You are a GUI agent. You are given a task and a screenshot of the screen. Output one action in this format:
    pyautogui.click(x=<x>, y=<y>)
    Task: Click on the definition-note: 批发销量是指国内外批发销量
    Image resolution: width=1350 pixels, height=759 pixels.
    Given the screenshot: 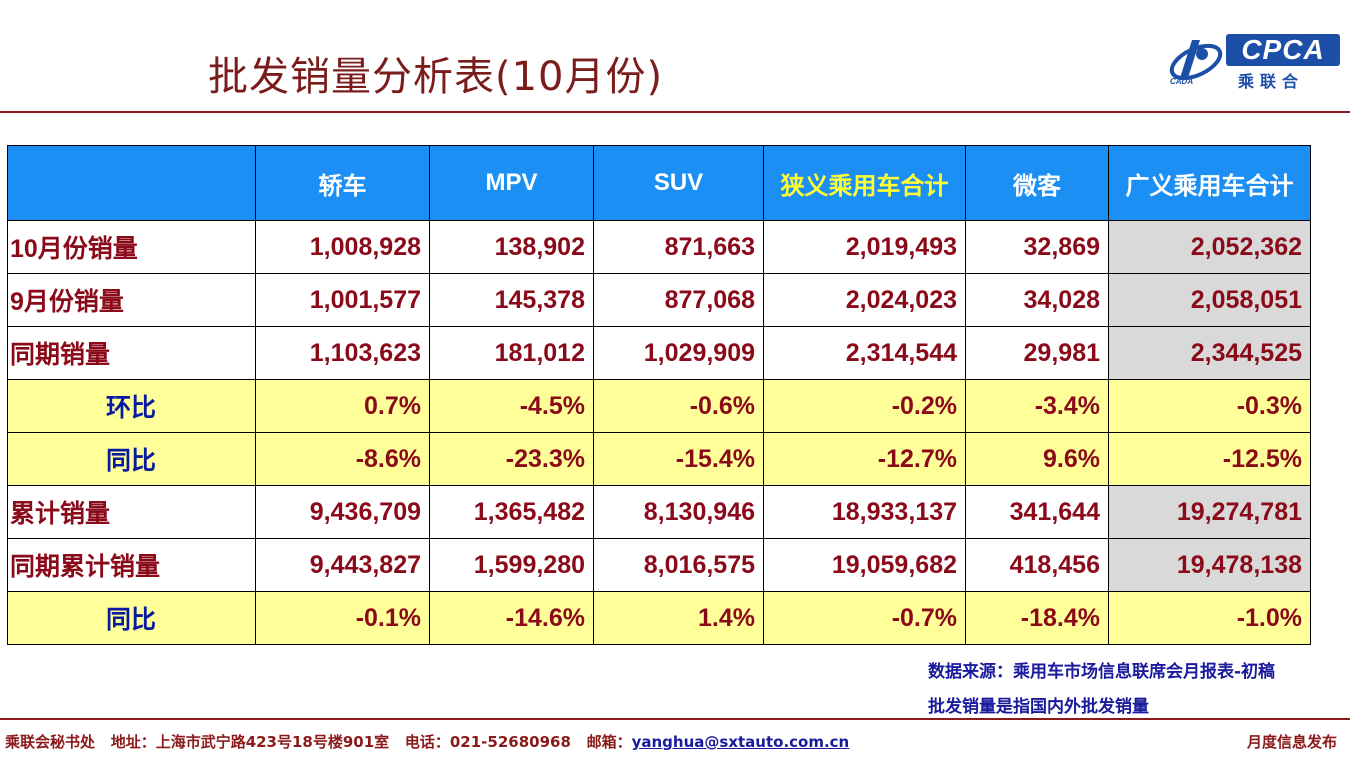 What is the action you would take?
    pyautogui.click(x=1038, y=707)
    